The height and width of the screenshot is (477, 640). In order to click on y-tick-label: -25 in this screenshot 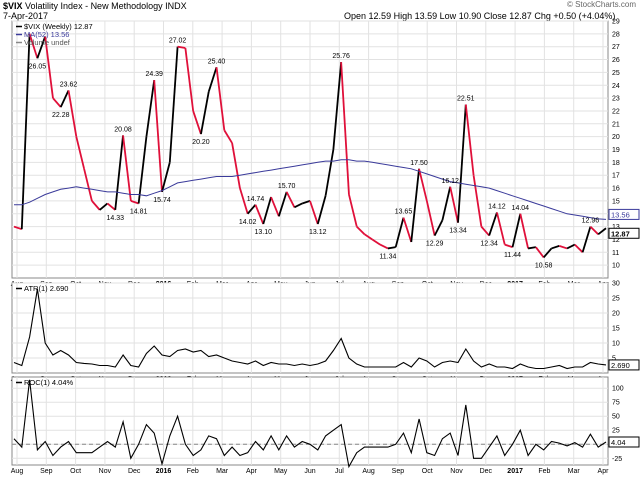, I will do `click(617, 459)`.